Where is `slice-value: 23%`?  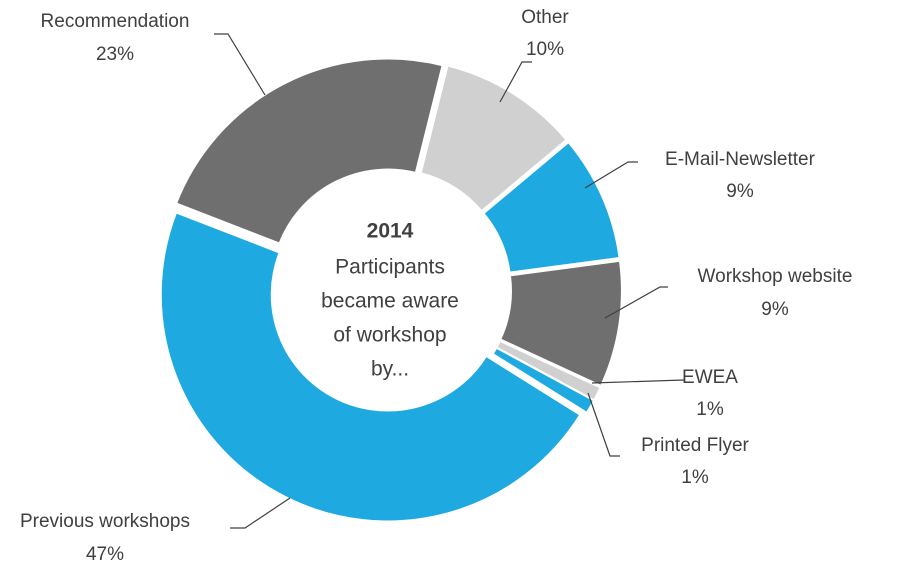 slice-value: 23% is located at coordinates (115, 54).